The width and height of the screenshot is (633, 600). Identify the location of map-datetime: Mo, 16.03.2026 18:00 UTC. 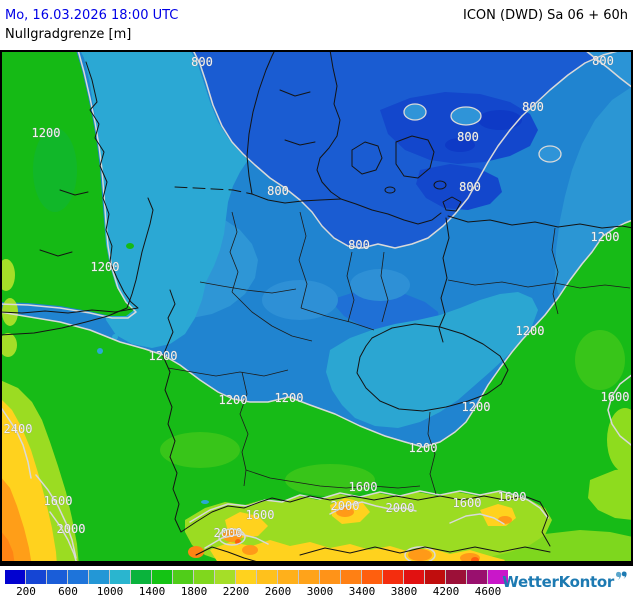
(92, 15).